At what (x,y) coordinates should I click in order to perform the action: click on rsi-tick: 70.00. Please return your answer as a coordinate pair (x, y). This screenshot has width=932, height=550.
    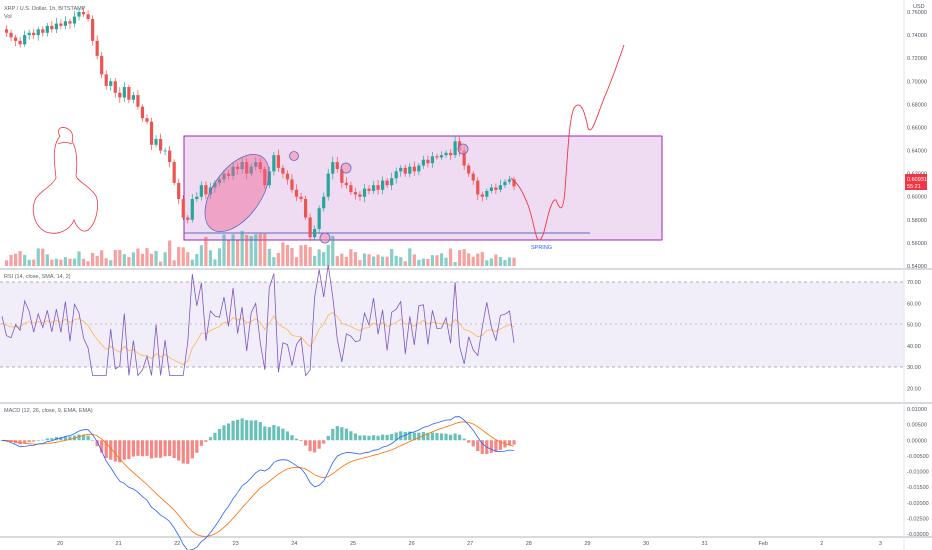
    Looking at the image, I should click on (914, 283).